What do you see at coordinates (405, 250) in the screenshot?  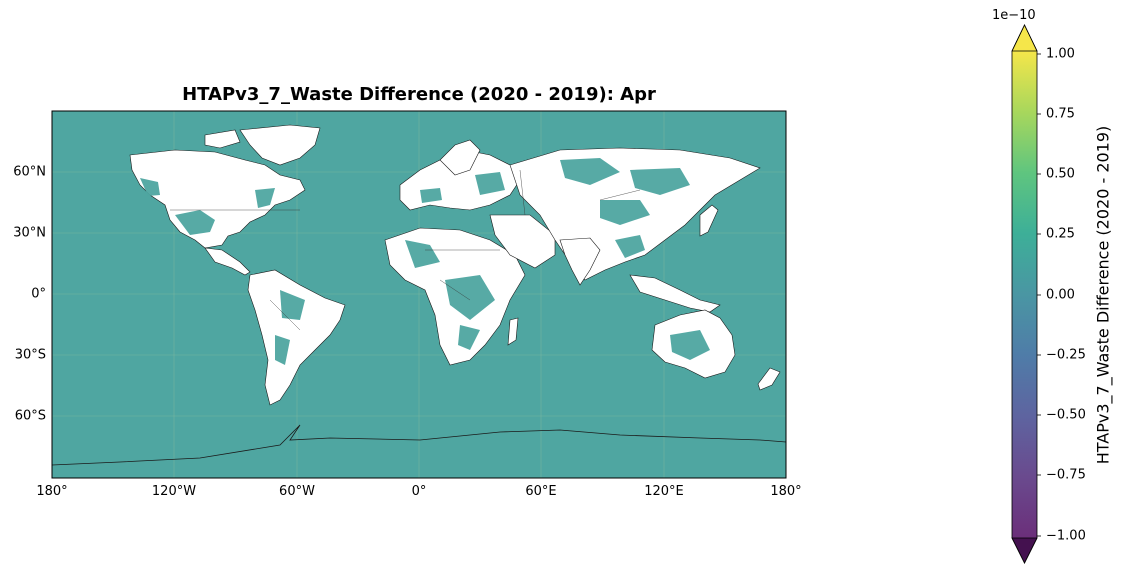 I see `country-borders` at bounding box center [405, 250].